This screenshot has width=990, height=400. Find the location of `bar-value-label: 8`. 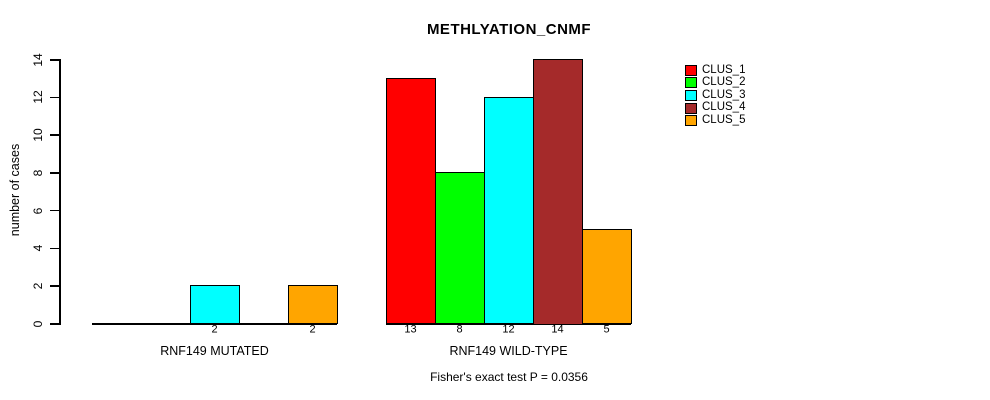

bar-value-label: 8 is located at coordinates (459, 329).